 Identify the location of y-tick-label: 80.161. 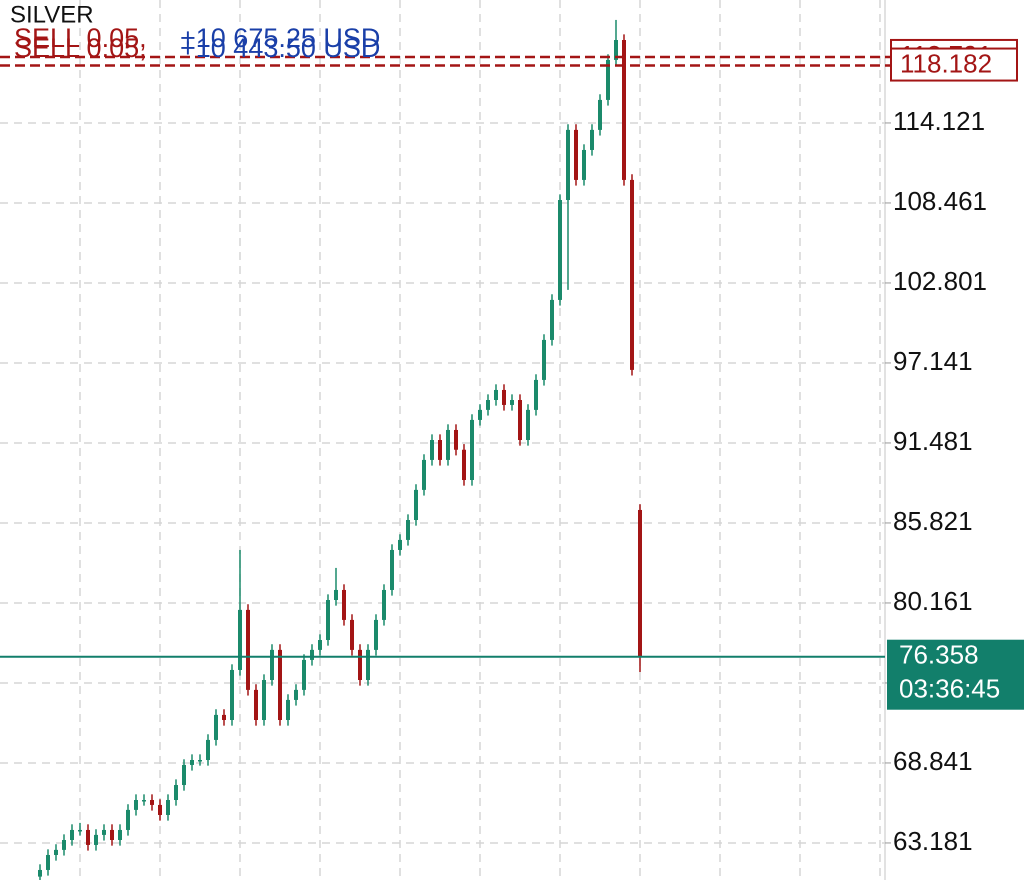
(933, 601).